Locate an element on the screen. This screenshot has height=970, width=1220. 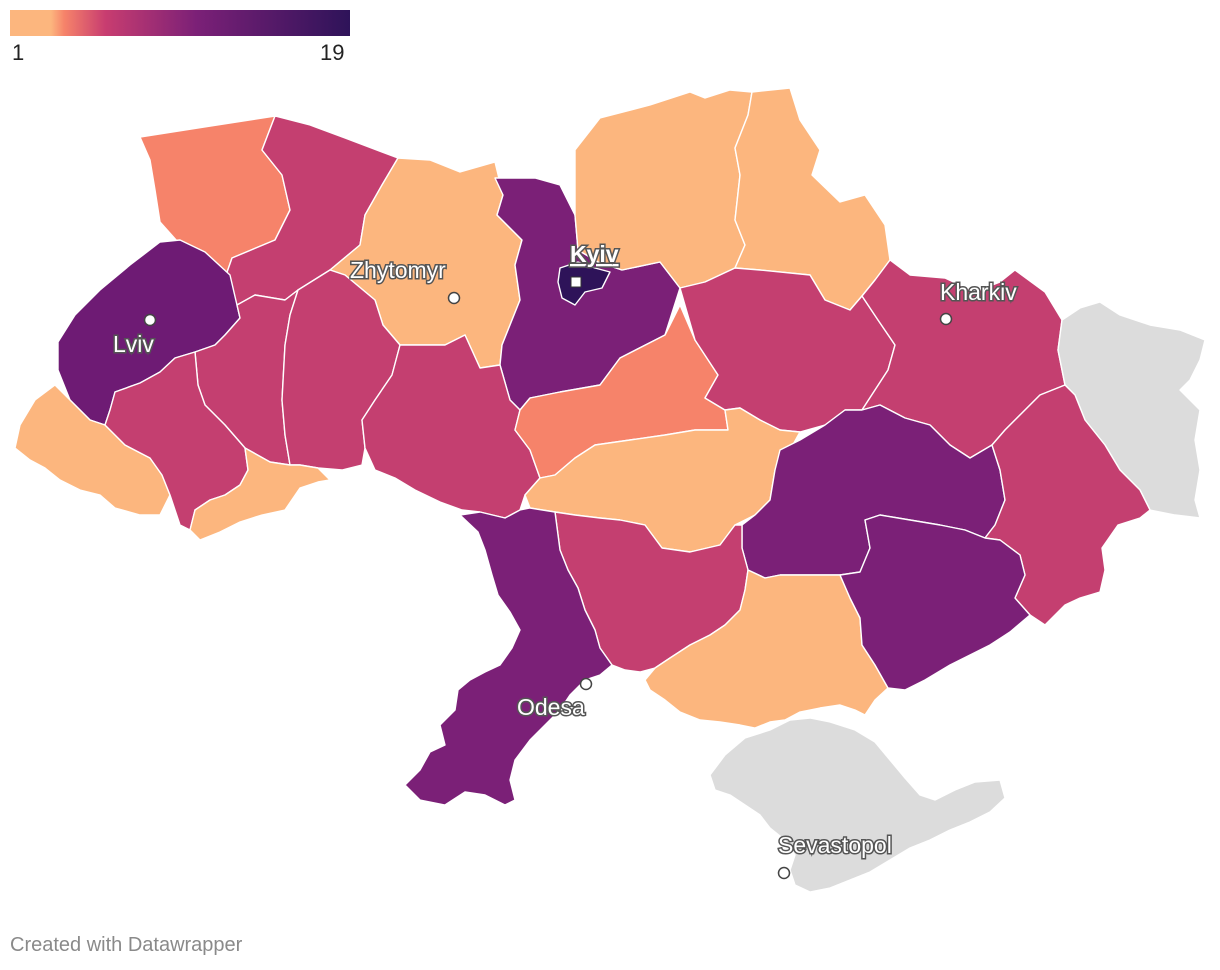
region-khmelnytskyi is located at coordinates (341, 370).